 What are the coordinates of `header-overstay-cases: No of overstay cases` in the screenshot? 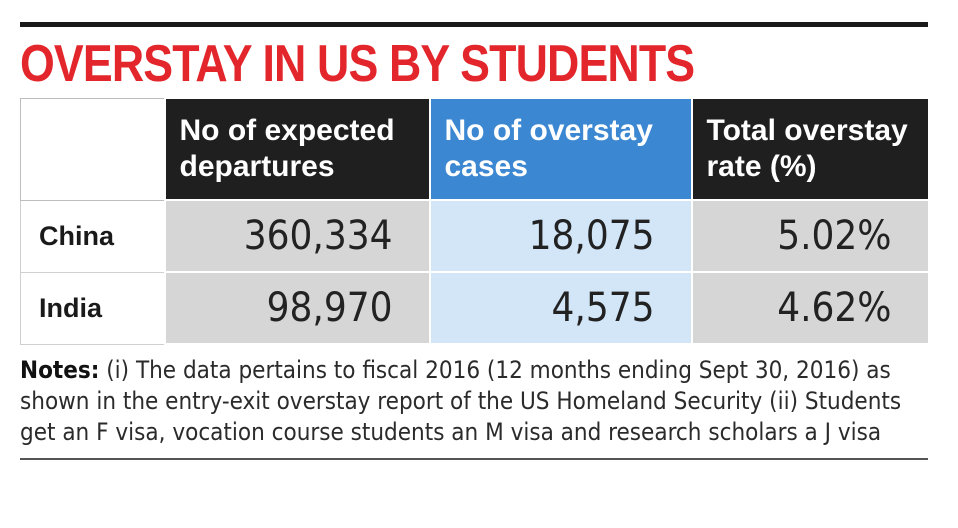 It's located at (560, 149).